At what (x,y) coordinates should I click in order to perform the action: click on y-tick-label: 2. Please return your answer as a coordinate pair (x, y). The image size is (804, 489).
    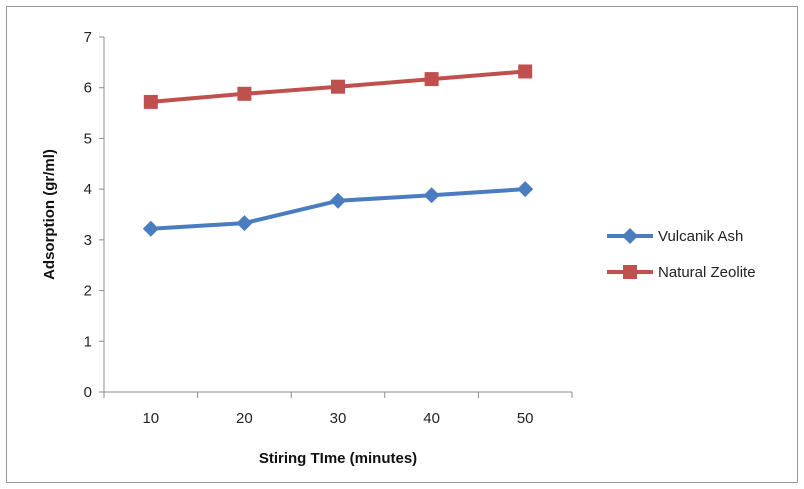
    Looking at the image, I should click on (88, 291).